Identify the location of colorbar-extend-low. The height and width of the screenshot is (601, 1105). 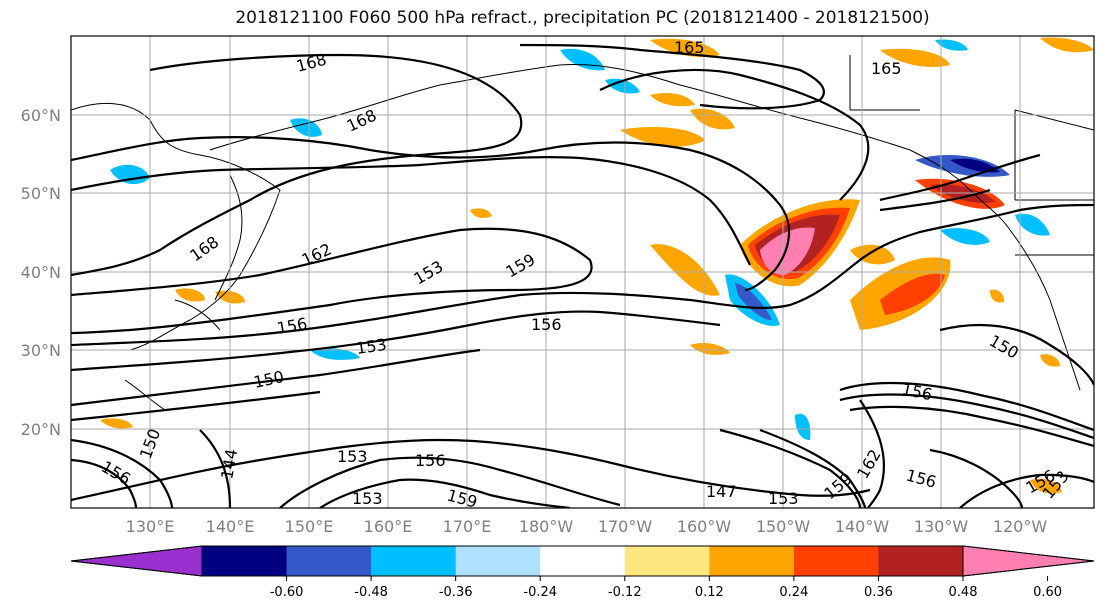
(136, 561).